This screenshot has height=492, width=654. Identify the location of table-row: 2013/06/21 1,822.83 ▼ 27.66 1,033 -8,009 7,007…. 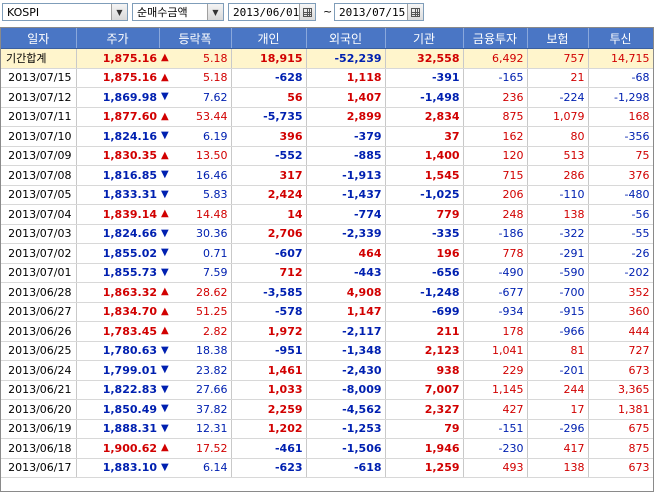
(327, 390).